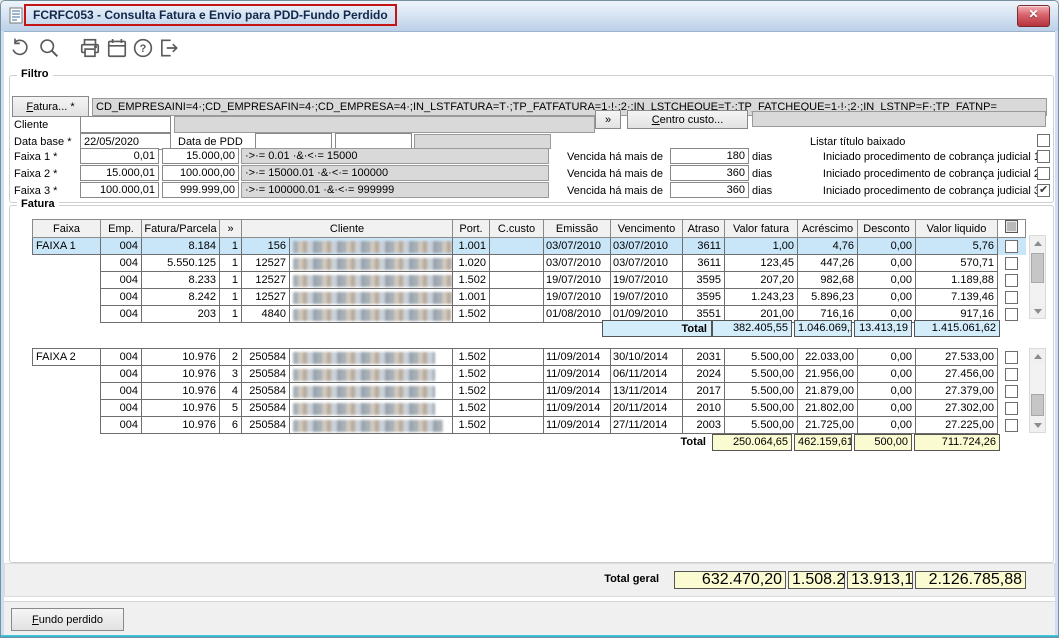  What do you see at coordinates (169, 48) in the screenshot?
I see `exit-icon` at bounding box center [169, 48].